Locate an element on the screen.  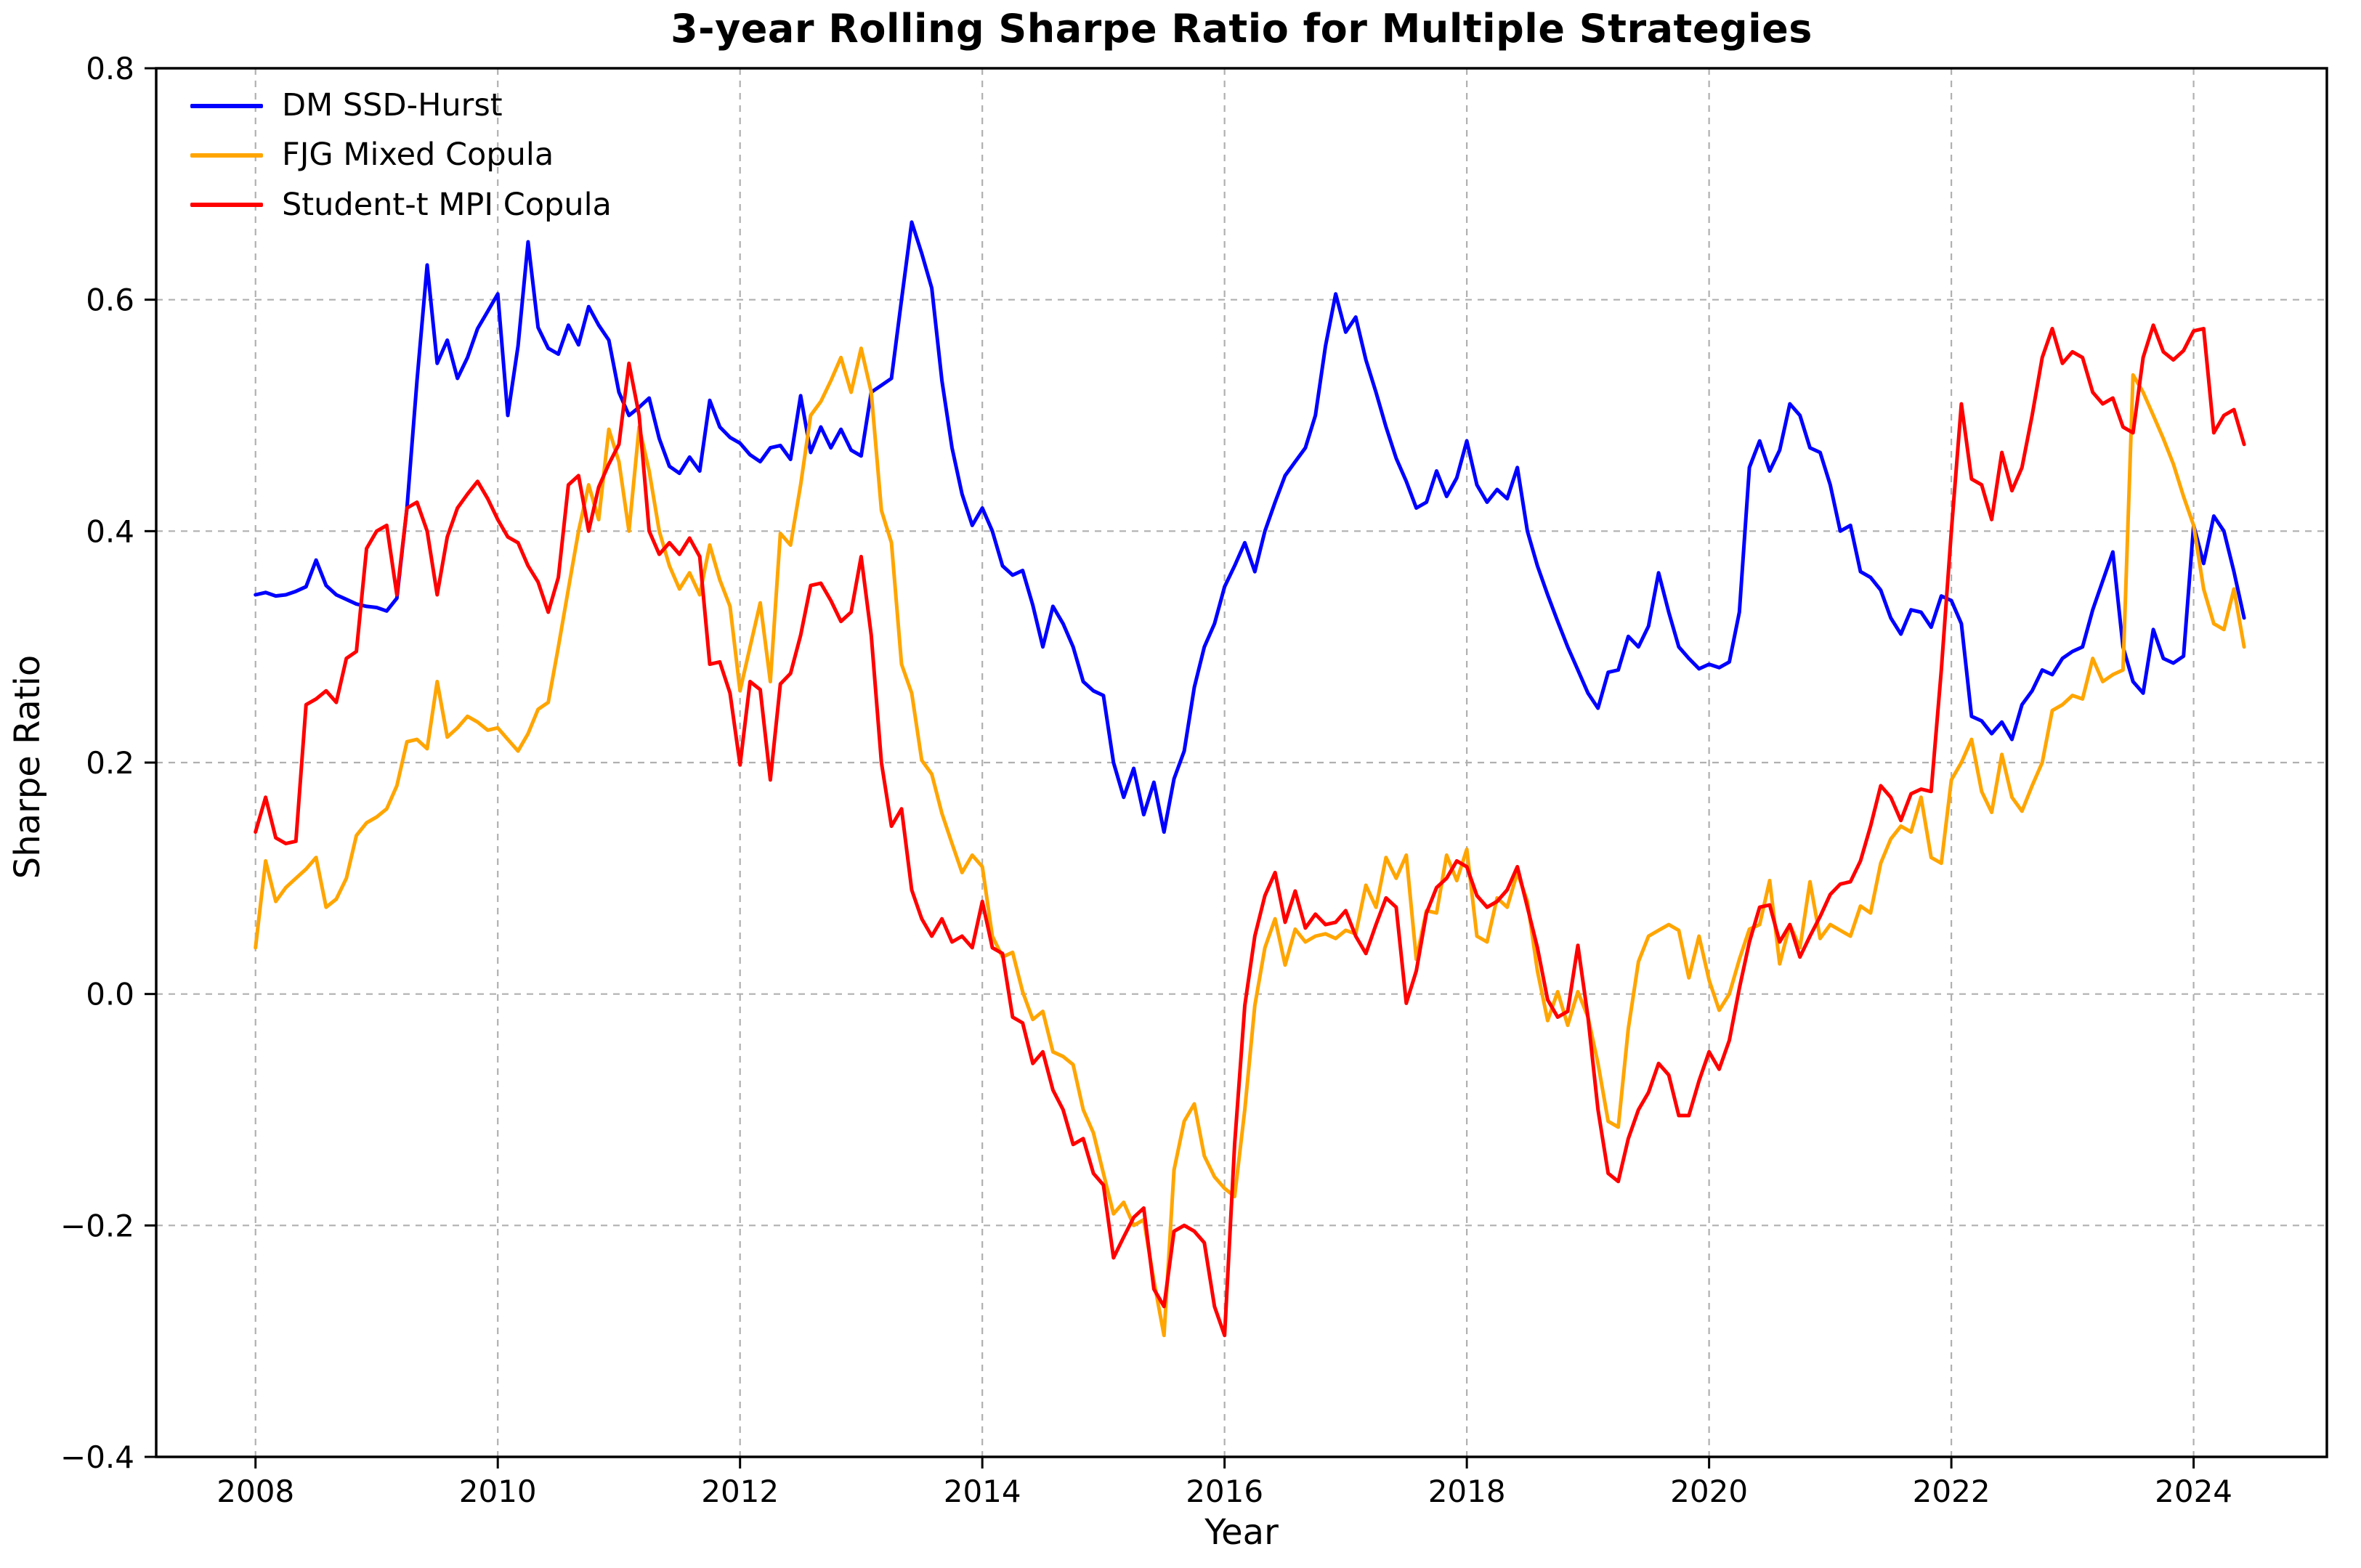
y-tick-label: −0.2 is located at coordinates (97, 1225).